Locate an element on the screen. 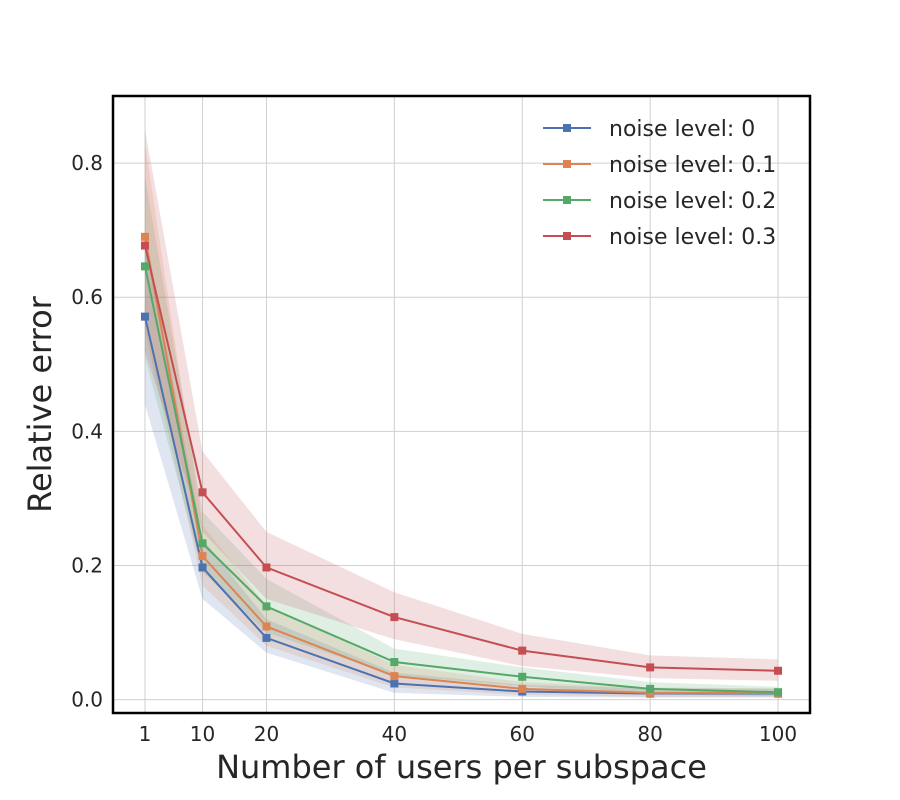  legend-label-0: noise level: 0 is located at coordinates (682, 129).